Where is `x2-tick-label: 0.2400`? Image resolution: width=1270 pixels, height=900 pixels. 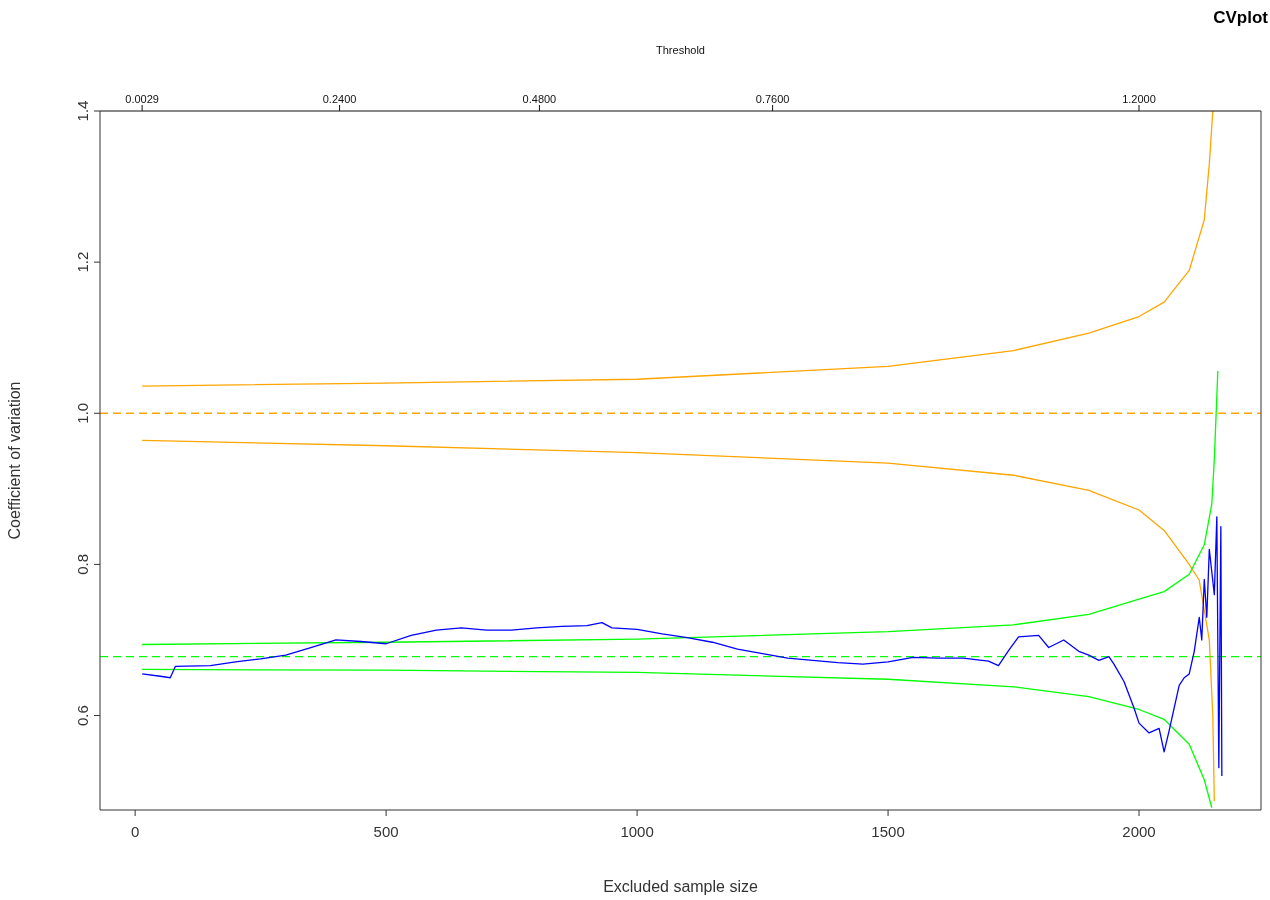
x2-tick-label: 0.2400 is located at coordinates (339, 99).